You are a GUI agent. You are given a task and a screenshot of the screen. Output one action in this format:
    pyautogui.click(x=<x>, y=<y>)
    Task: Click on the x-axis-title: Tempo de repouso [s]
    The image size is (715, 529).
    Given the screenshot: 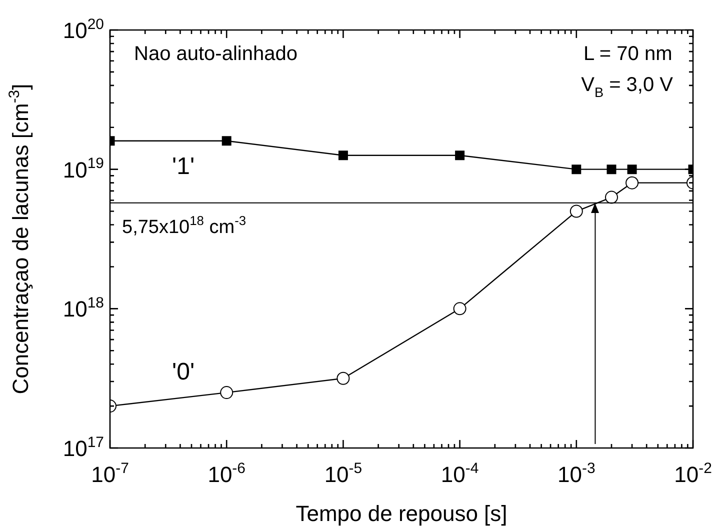 What is the action you would take?
    pyautogui.click(x=402, y=513)
    